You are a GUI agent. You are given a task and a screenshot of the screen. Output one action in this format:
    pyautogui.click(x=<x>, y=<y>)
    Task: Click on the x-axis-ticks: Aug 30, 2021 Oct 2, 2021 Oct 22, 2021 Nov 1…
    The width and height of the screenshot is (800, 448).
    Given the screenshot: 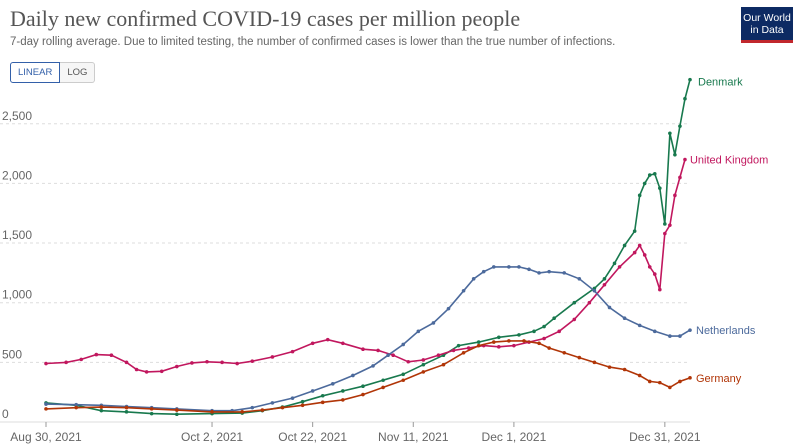 What is the action you would take?
    pyautogui.click(x=355, y=433)
    